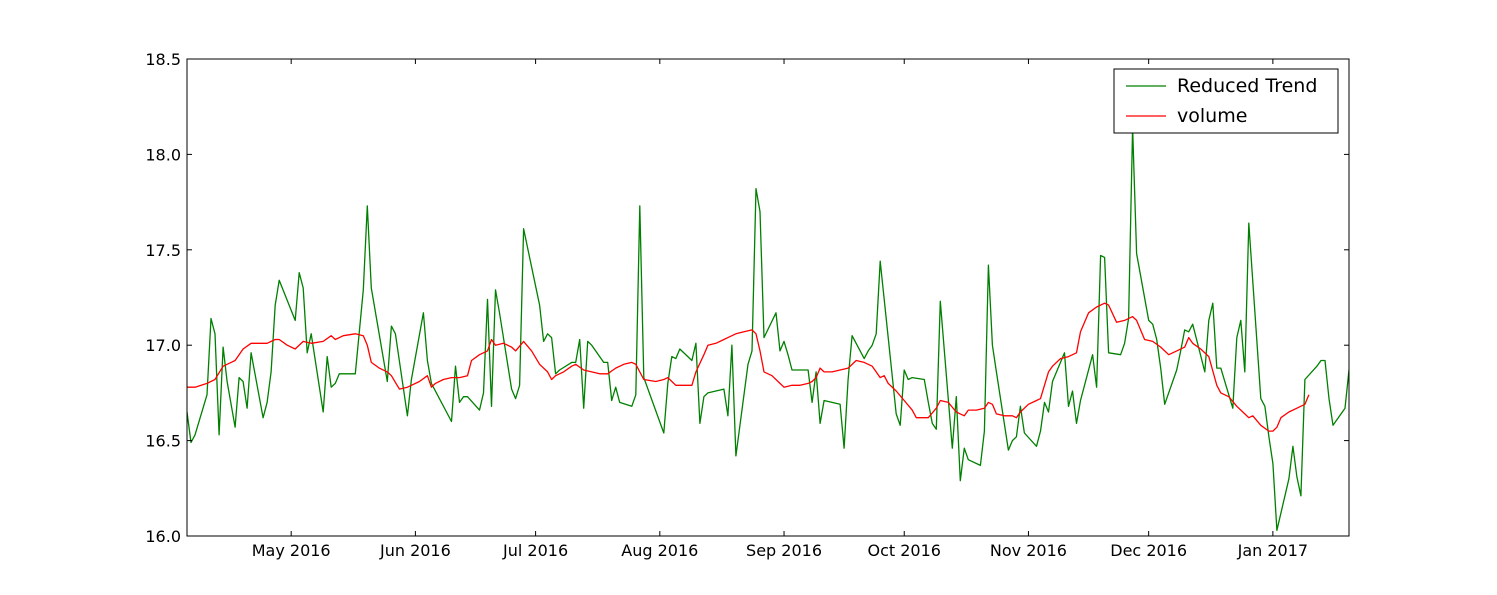 This screenshot has width=1497, height=595. Describe the element at coordinates (1212, 116) in the screenshot. I see `legend-label-volume: volume` at that location.